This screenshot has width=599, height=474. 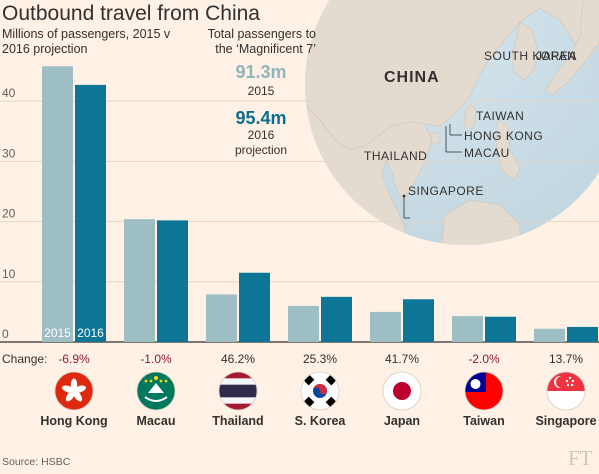 I want to click on map-label-china: CHINA, so click(x=412, y=77).